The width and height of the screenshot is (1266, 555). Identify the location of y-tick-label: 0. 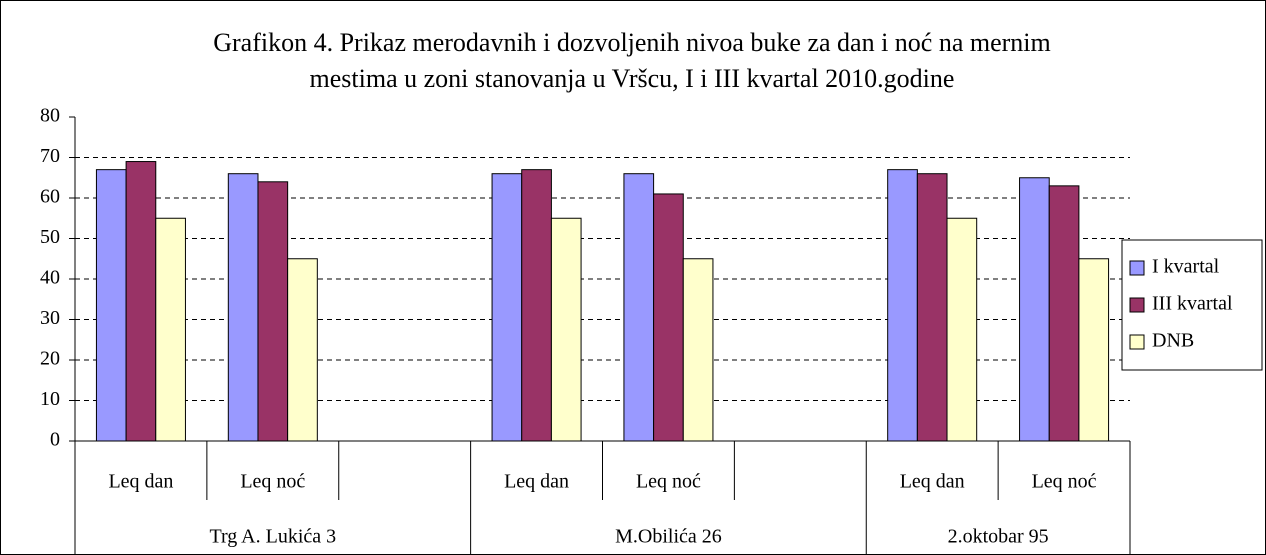
(55, 440).